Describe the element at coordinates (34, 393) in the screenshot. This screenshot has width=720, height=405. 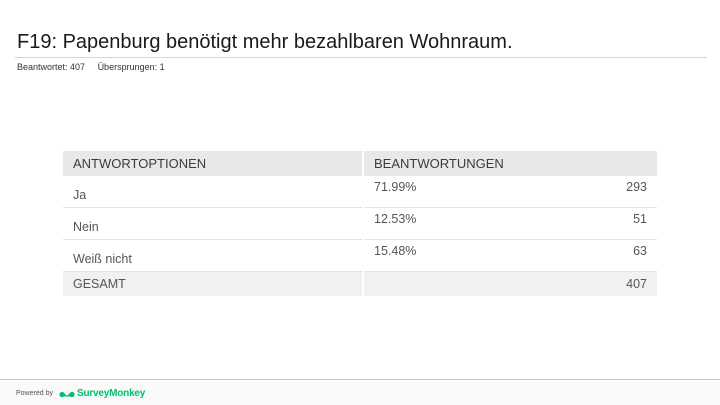
I see `powered-by-label: Powered by` at that location.